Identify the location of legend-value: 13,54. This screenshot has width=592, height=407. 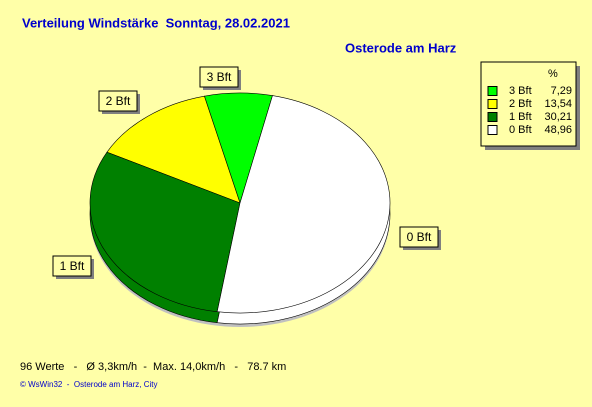
(558, 104).